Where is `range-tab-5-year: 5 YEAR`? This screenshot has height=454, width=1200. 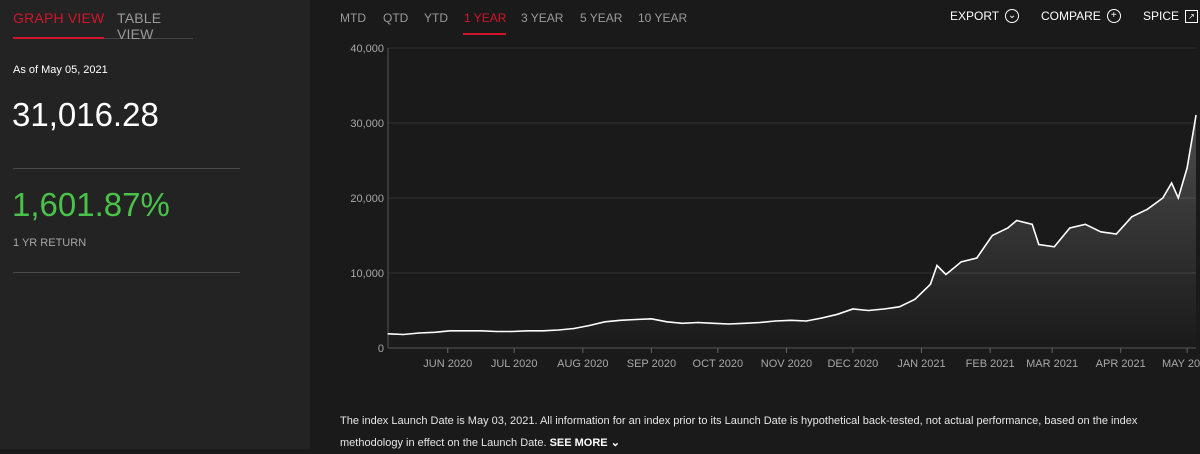 range-tab-5-year: 5 YEAR is located at coordinates (601, 18).